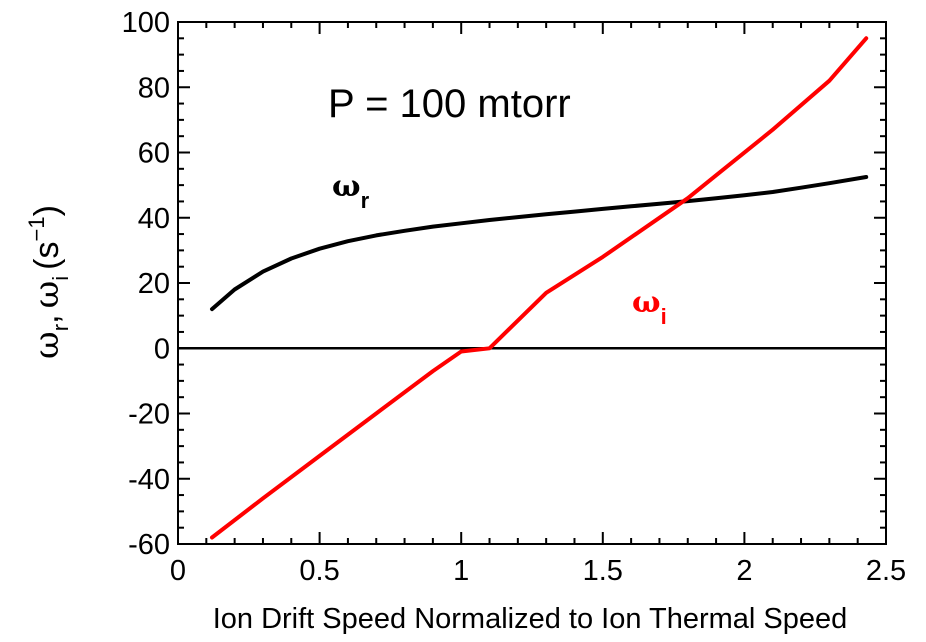 Image resolution: width=926 pixels, height=642 pixels. Describe the element at coordinates (60, 278) in the screenshot. I see `y-title-sub-i: i` at that location.